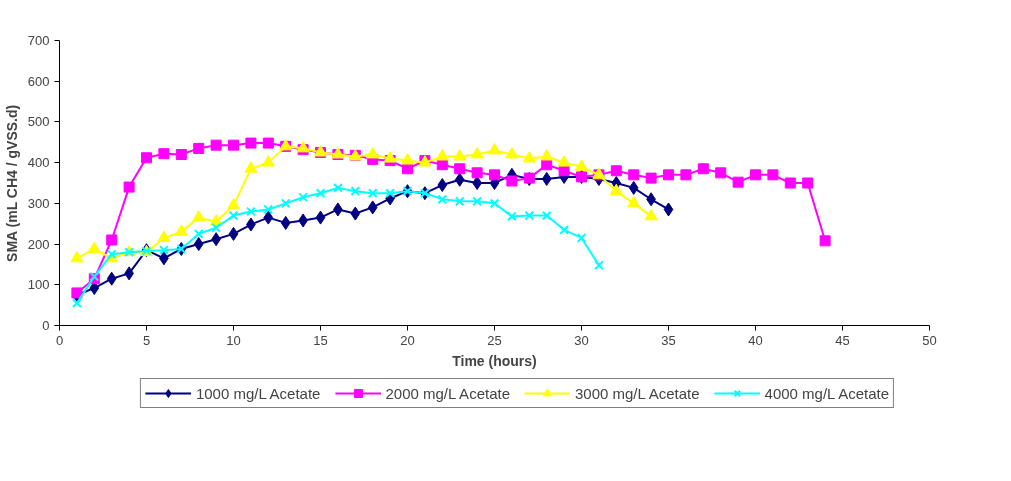 The width and height of the screenshot is (1011, 481). Describe the element at coordinates (494, 360) in the screenshot. I see `x-axis-title: Time (hours)` at that location.